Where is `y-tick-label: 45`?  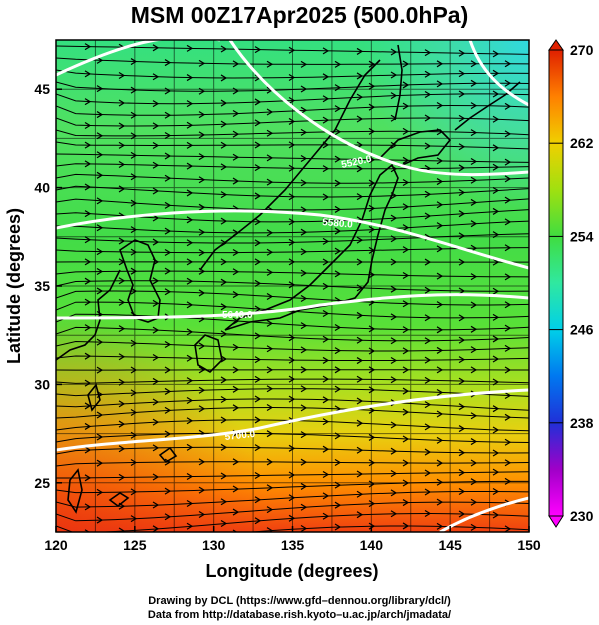
y-tick-label: 45 is located at coordinates (42, 89).